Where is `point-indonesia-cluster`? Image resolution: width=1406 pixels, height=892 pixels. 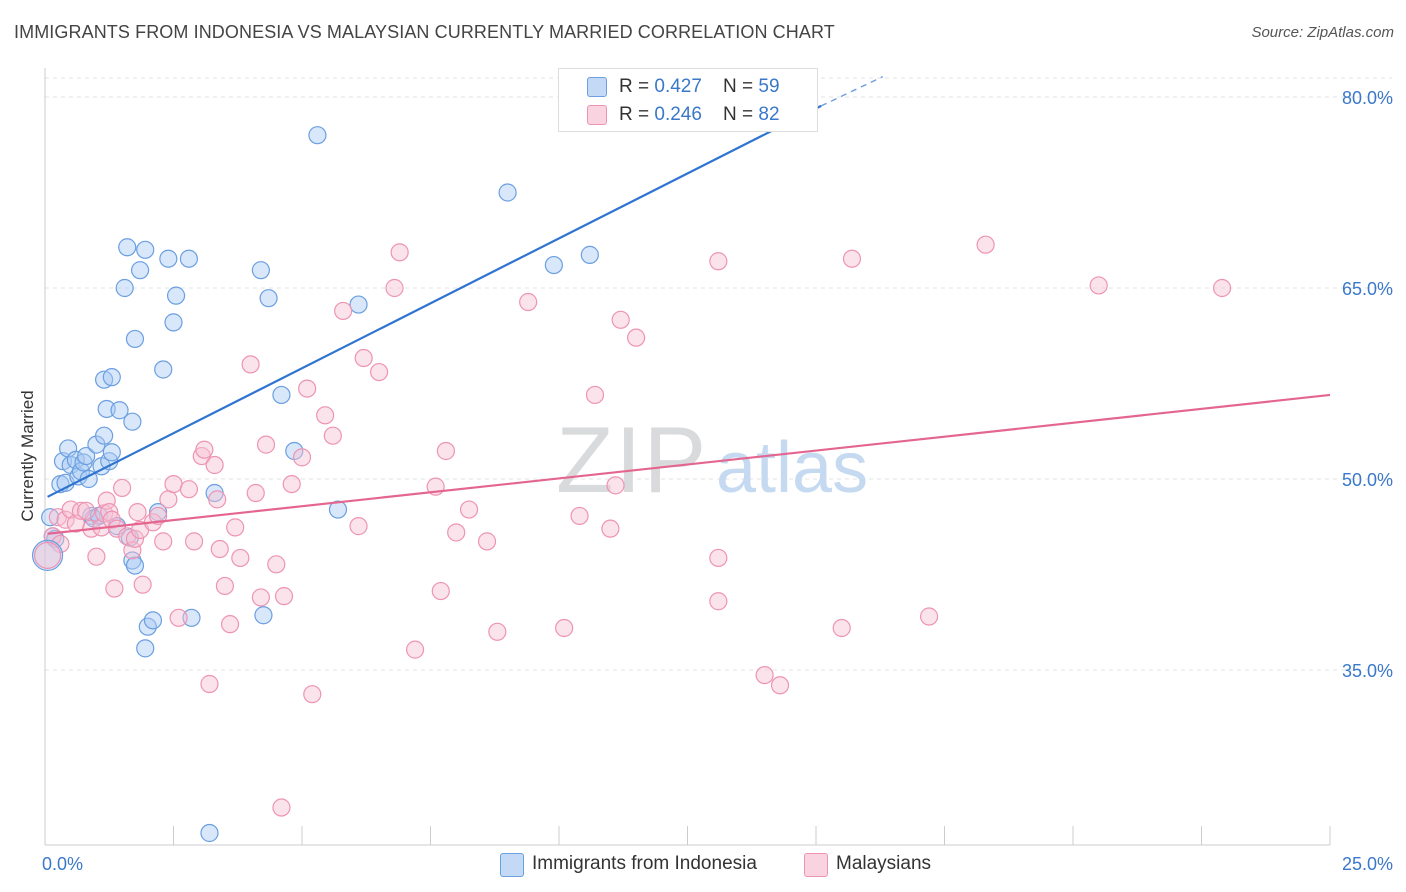
point-indonesia-cluster is located at coordinates (47, 555).